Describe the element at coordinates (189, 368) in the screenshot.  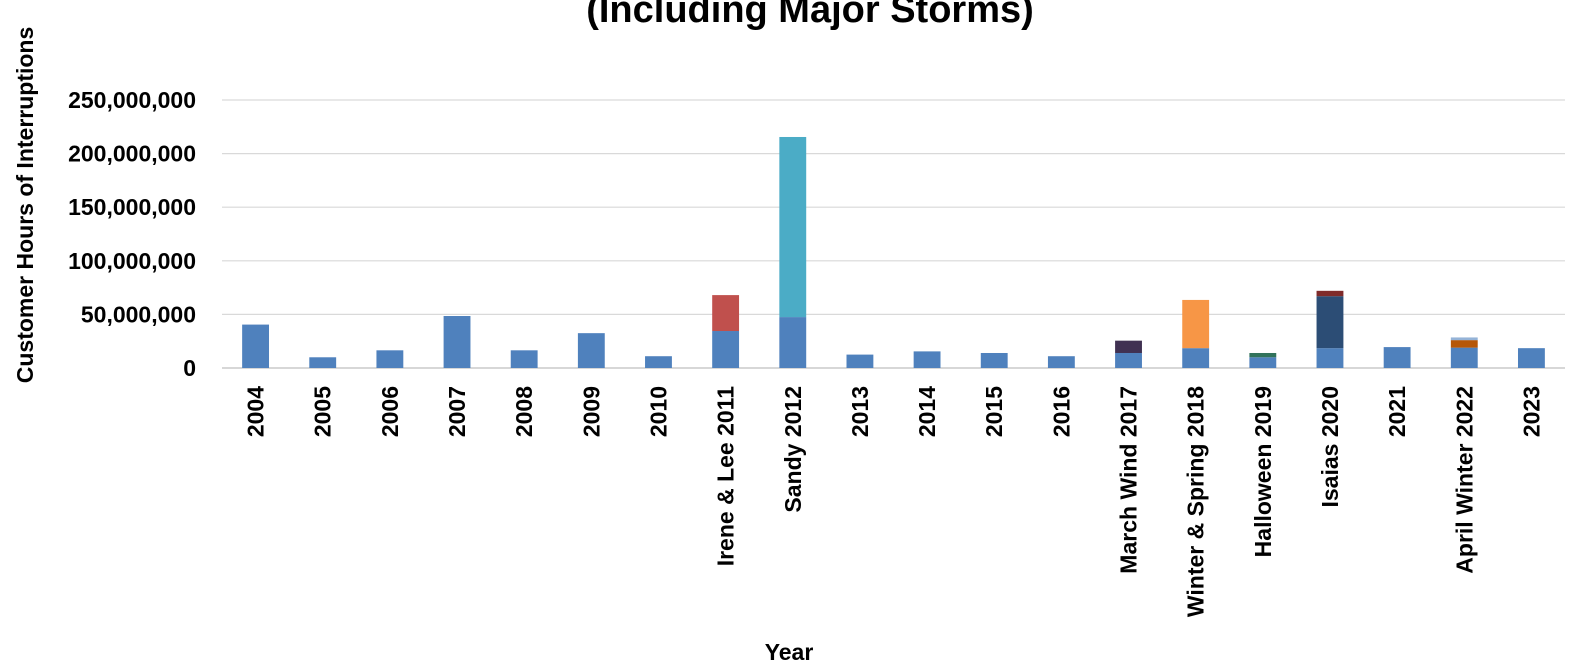
I see `y-tick-label: 0` at that location.